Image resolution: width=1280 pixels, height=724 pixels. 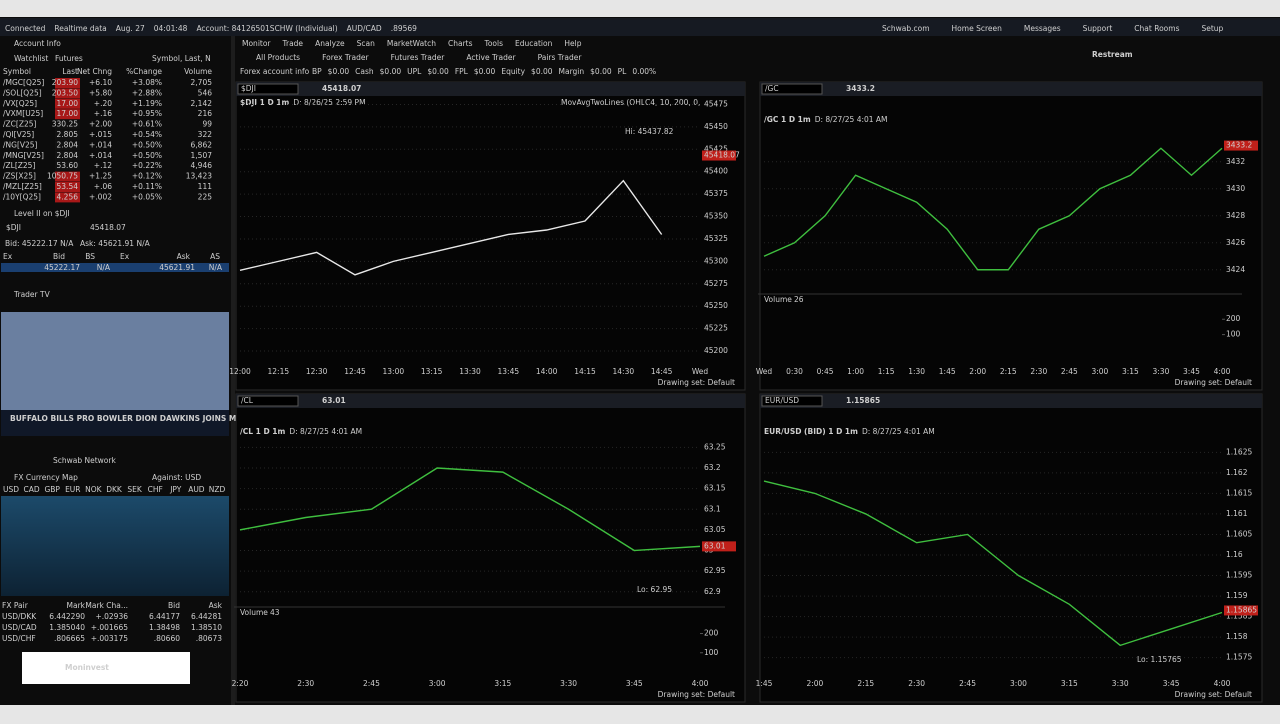 What do you see at coordinates (898, 431) in the screenshot?
I see `chart-info: D: 8/27/25 4:01 AM` at bounding box center [898, 431].